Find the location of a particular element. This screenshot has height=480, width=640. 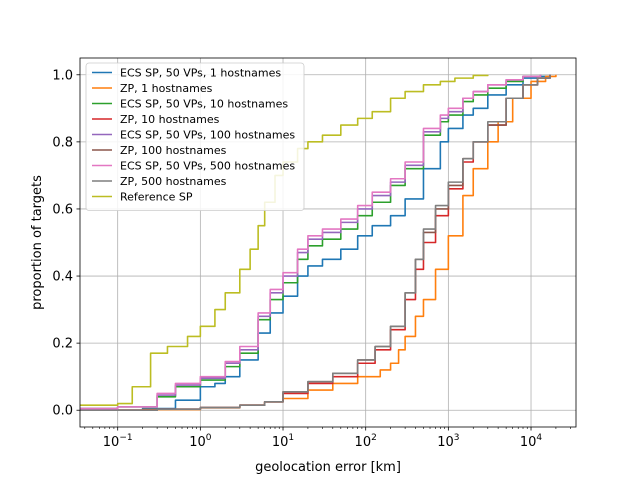

legend-label: ECS SP, 50 VPs, 500 hostnames is located at coordinates (207, 166).